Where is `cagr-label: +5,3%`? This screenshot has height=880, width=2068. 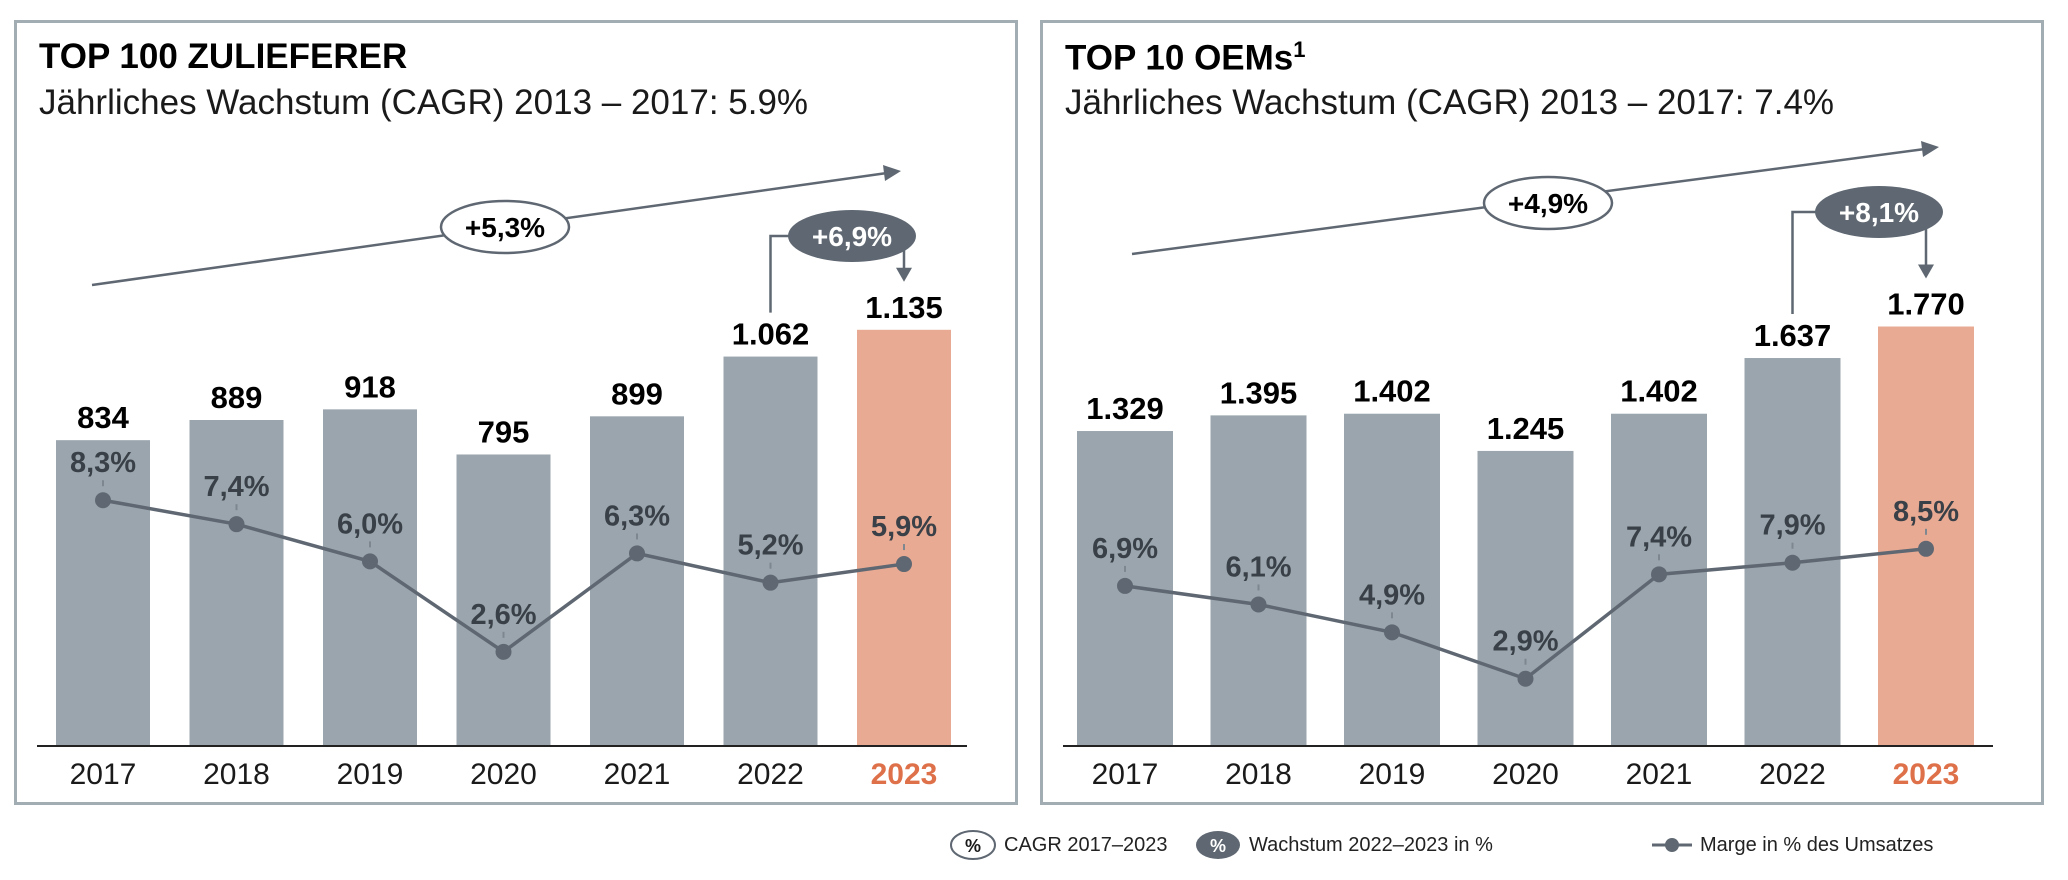
cagr-label: +5,3% is located at coordinates (505, 227).